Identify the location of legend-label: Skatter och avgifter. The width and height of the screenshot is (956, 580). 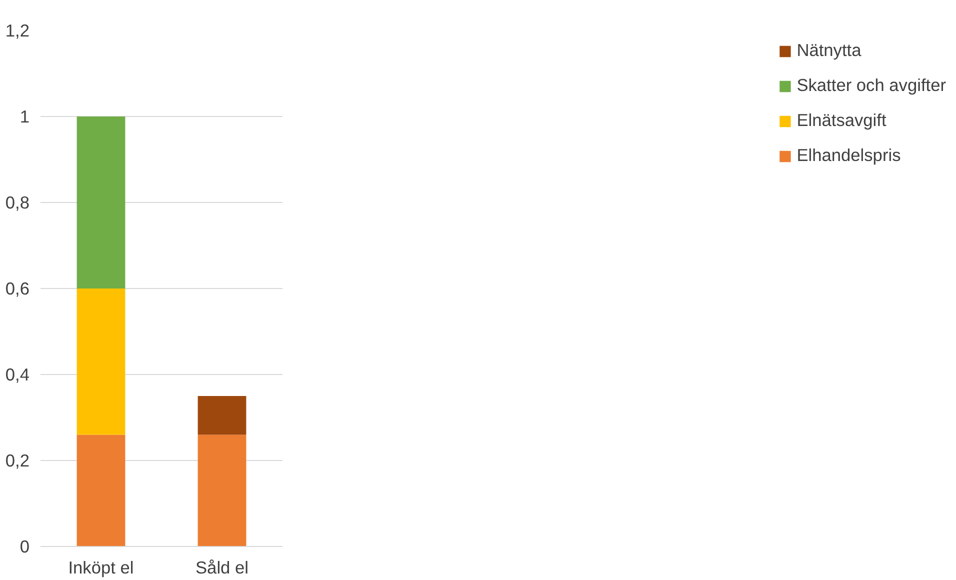
(871, 85).